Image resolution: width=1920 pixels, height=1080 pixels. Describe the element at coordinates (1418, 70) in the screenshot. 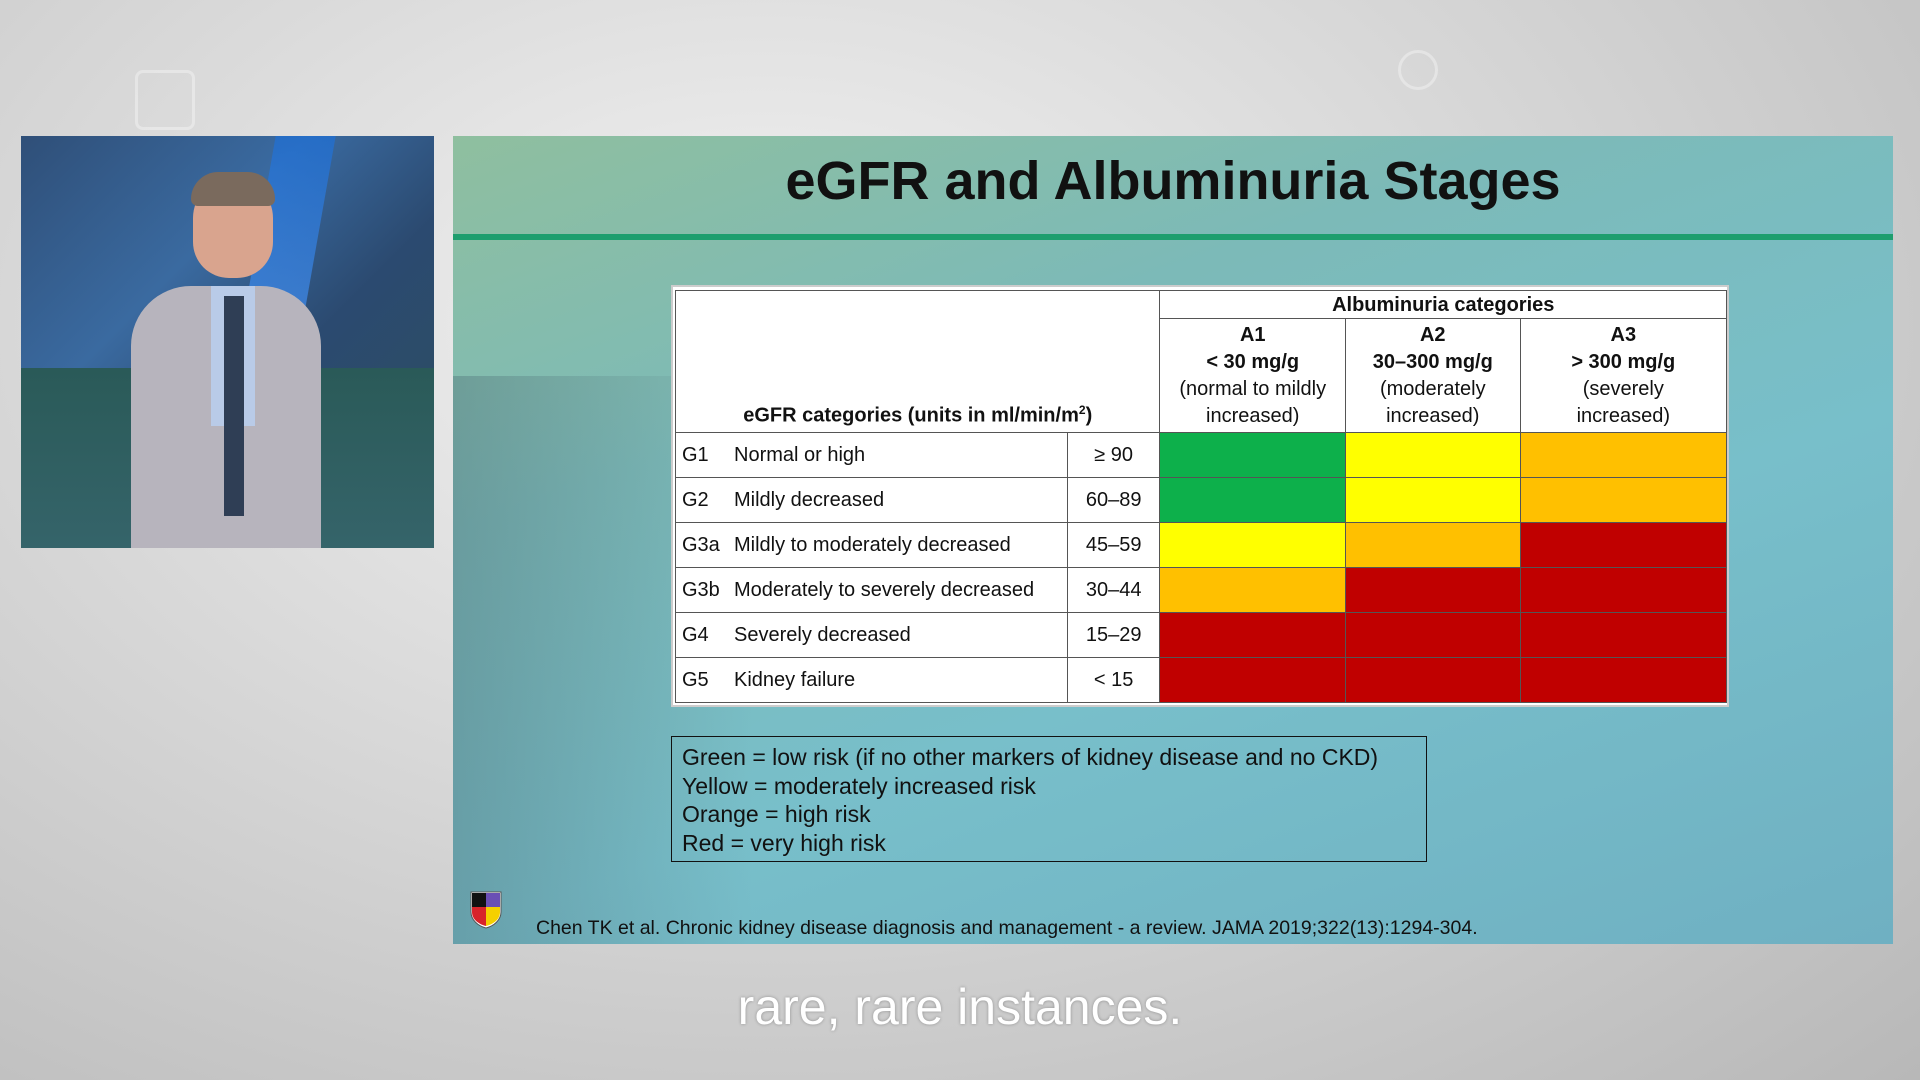

I see `background-lamp-decoration` at that location.